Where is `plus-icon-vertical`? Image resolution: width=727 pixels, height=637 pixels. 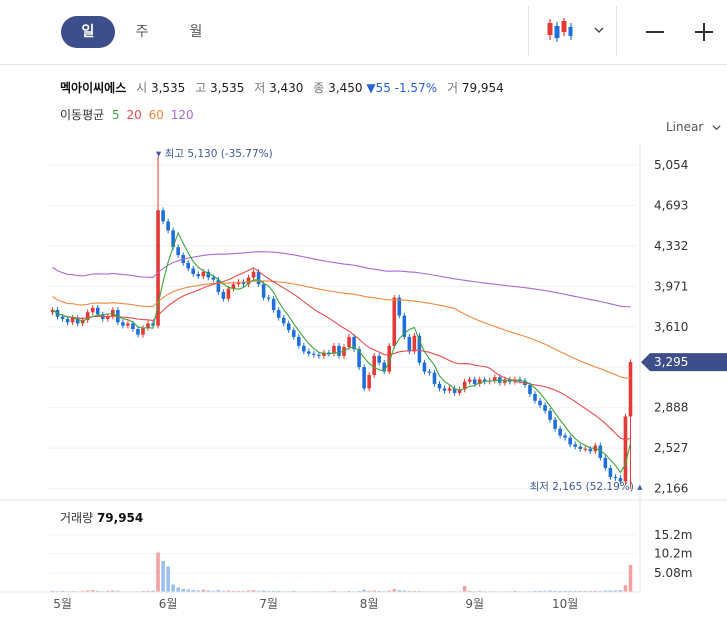
plus-icon-vertical is located at coordinates (704, 32).